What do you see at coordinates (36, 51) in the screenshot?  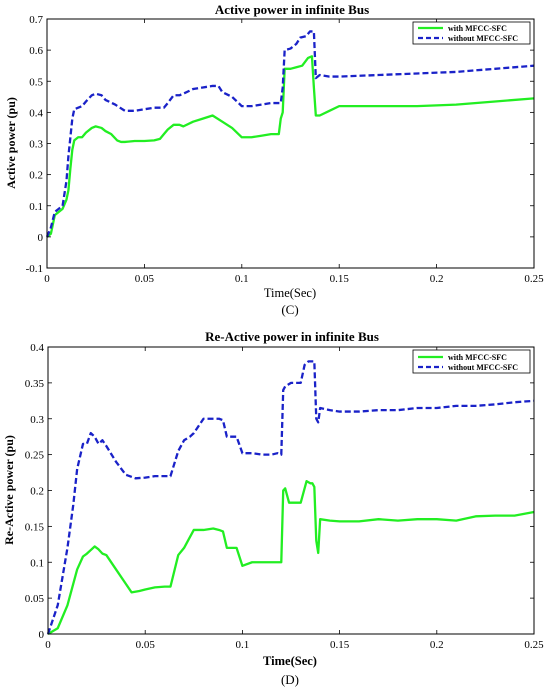 I see `y-tick-label: 0.6` at bounding box center [36, 51].